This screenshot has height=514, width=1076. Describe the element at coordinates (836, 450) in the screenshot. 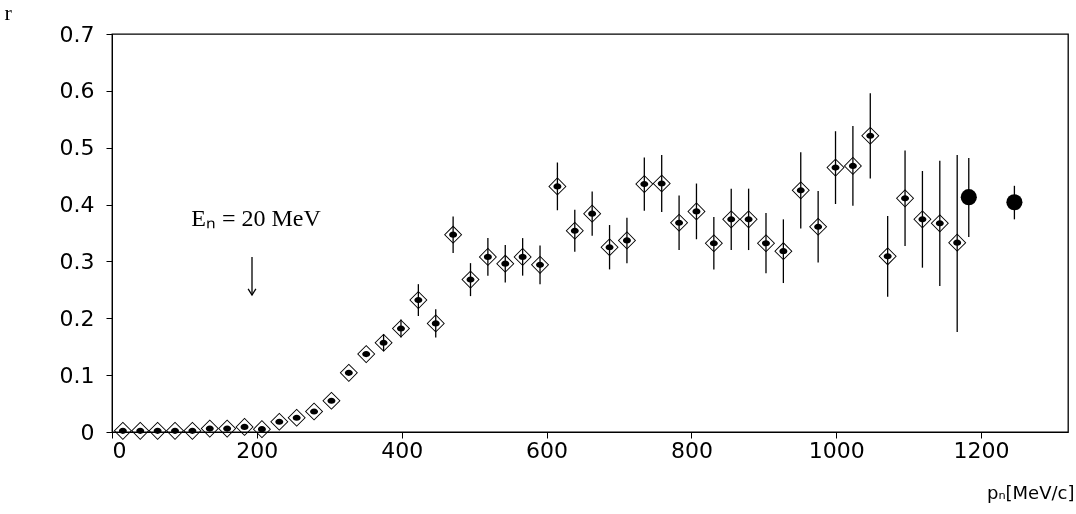

I see `x-tick-label: 1000` at that location.